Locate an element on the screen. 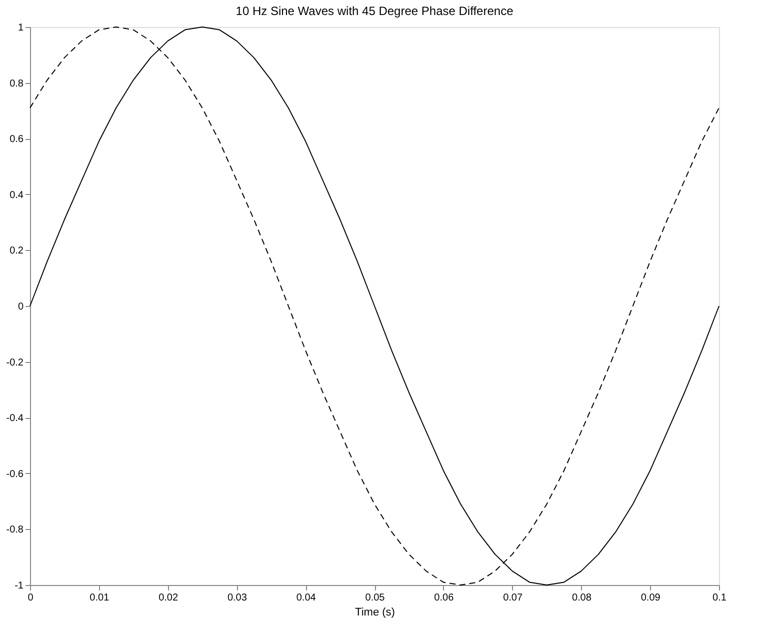 This screenshot has height=632, width=761. chart-title: 10 Hz Sine Waves with 45 Degree Phase Difference is located at coordinates (375, 11).